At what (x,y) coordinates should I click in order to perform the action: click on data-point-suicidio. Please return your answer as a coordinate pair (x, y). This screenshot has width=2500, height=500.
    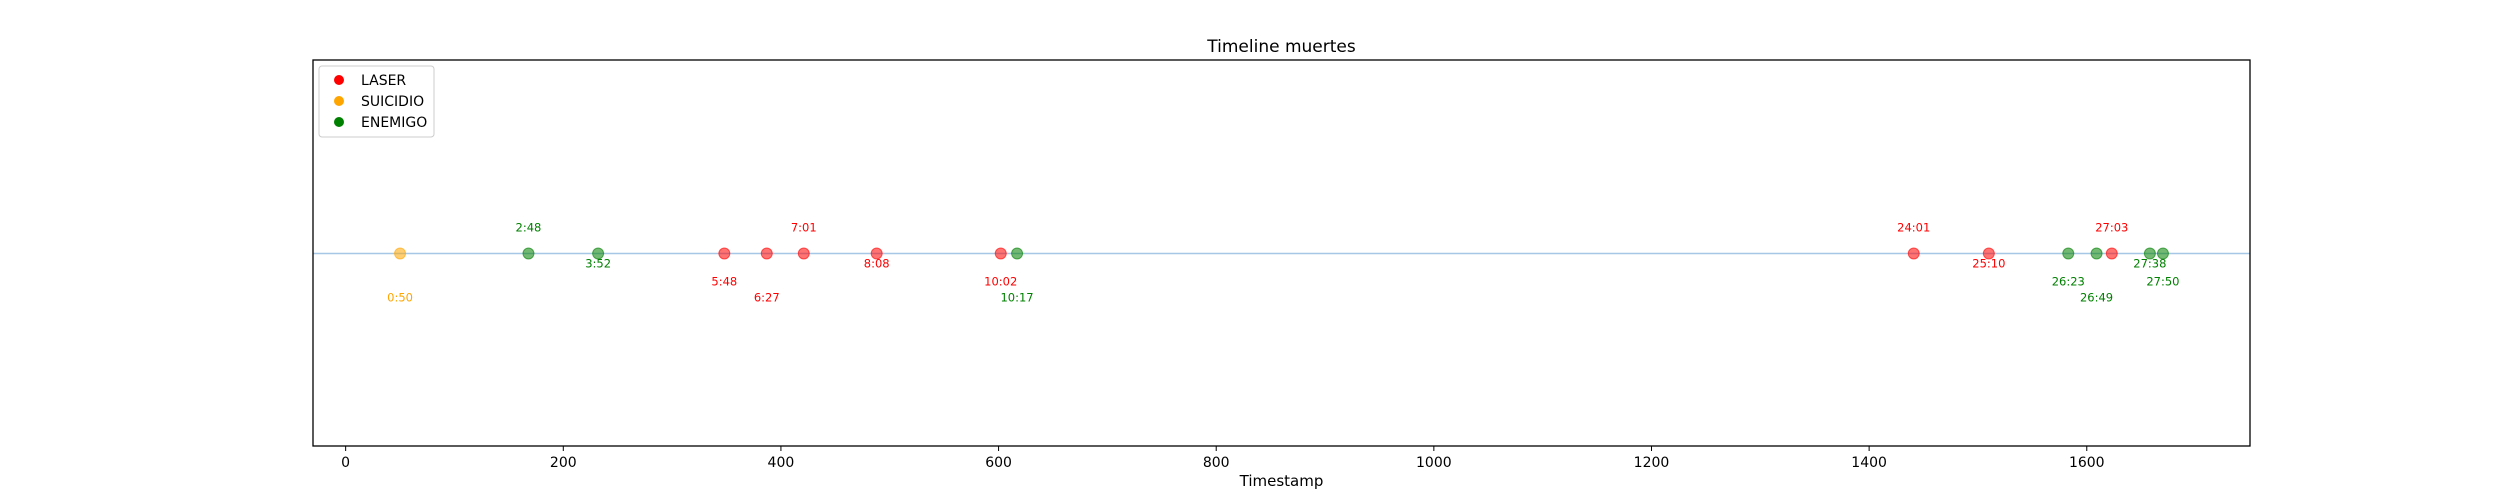
    Looking at the image, I should click on (400, 253).